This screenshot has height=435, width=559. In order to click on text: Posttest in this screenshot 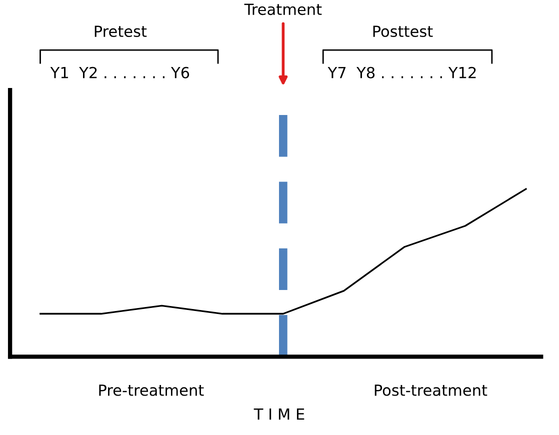, I will do `click(403, 32)`.